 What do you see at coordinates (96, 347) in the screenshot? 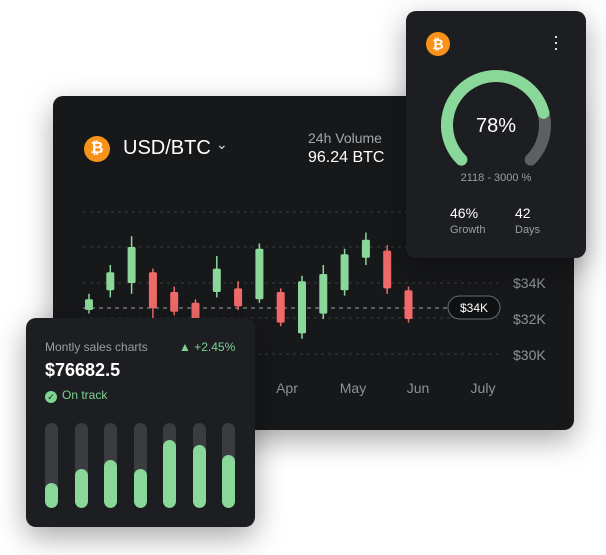
I see `sales-title: Montly sales charts` at bounding box center [96, 347].